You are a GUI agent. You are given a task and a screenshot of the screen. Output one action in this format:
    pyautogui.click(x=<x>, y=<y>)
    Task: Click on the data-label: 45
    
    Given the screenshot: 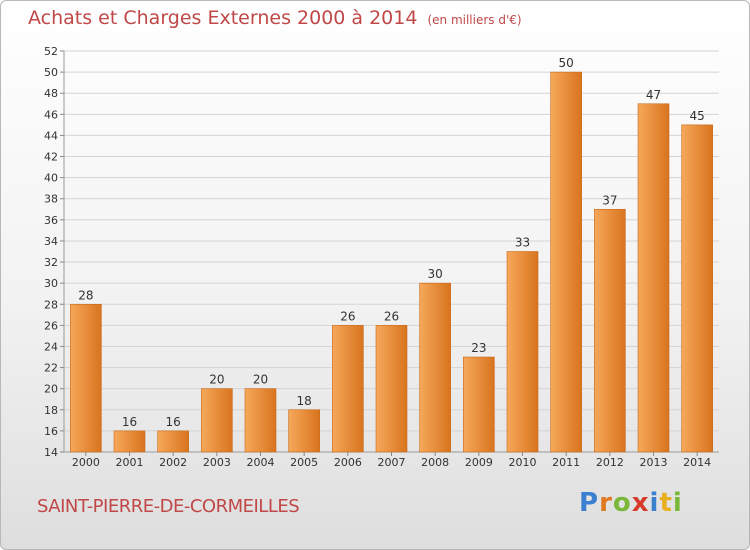 What is the action you would take?
    pyautogui.click(x=697, y=116)
    